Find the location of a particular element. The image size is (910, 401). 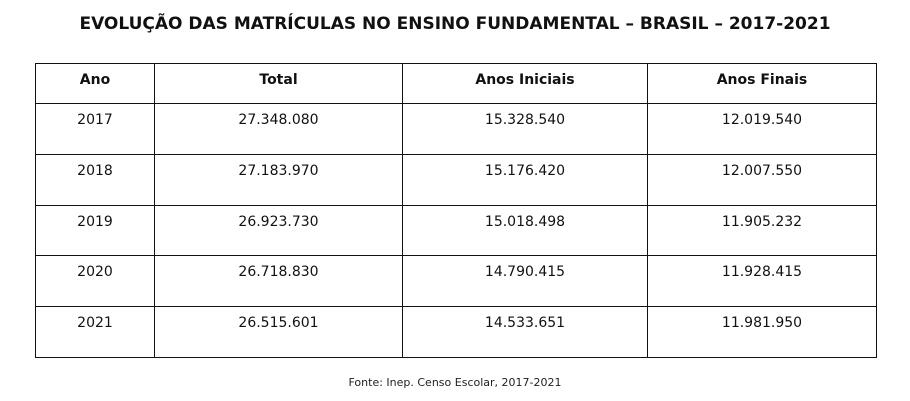

cell-anos-finais: 12.019.540 is located at coordinates (762, 129).